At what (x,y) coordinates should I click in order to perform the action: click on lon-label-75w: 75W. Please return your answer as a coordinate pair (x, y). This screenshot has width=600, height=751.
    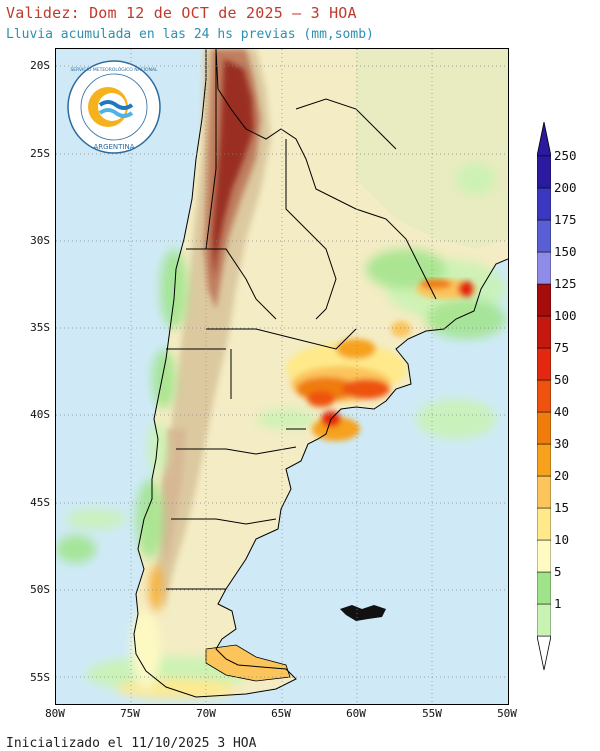
    Looking at the image, I should click on (130, 713).